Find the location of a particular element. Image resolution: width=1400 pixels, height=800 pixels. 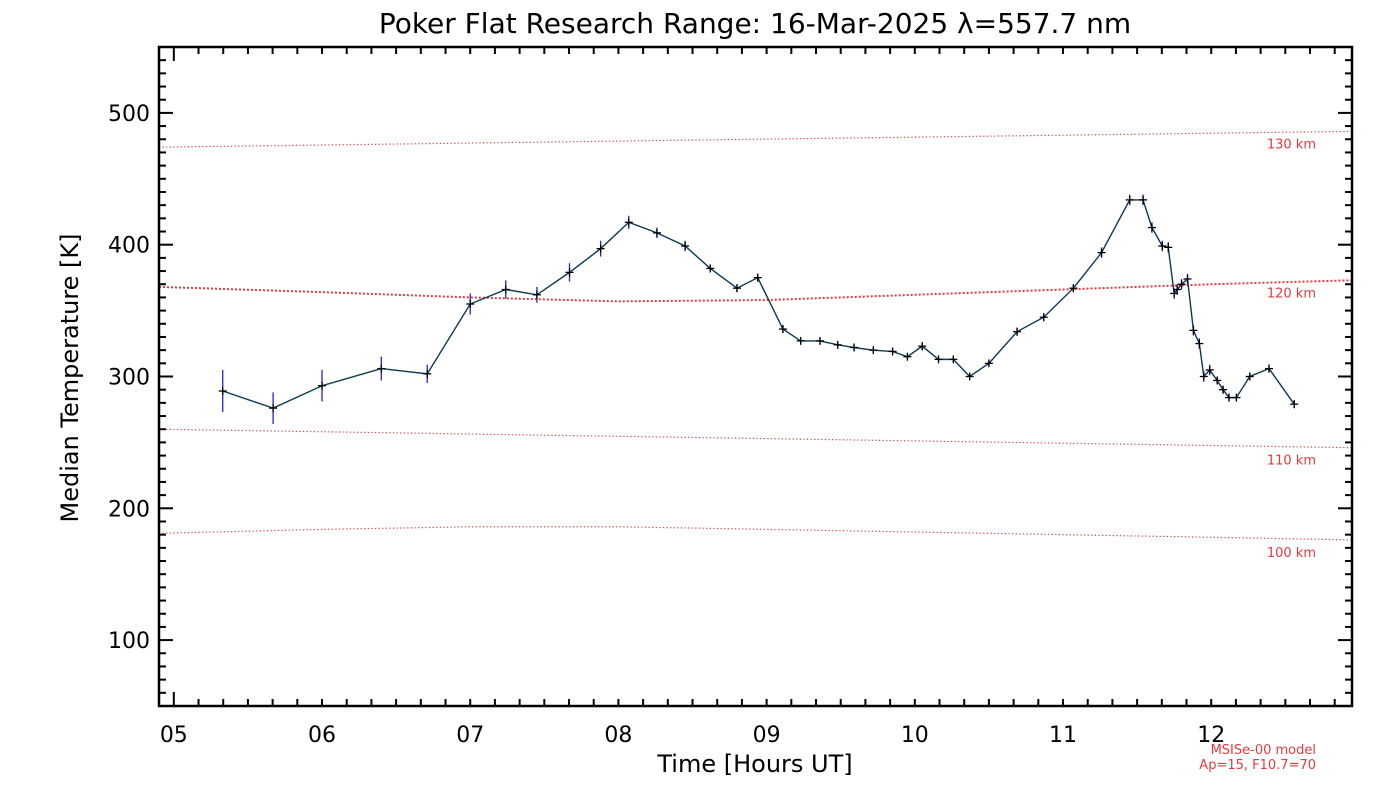

y-tick-label: 400 is located at coordinates (129, 246).